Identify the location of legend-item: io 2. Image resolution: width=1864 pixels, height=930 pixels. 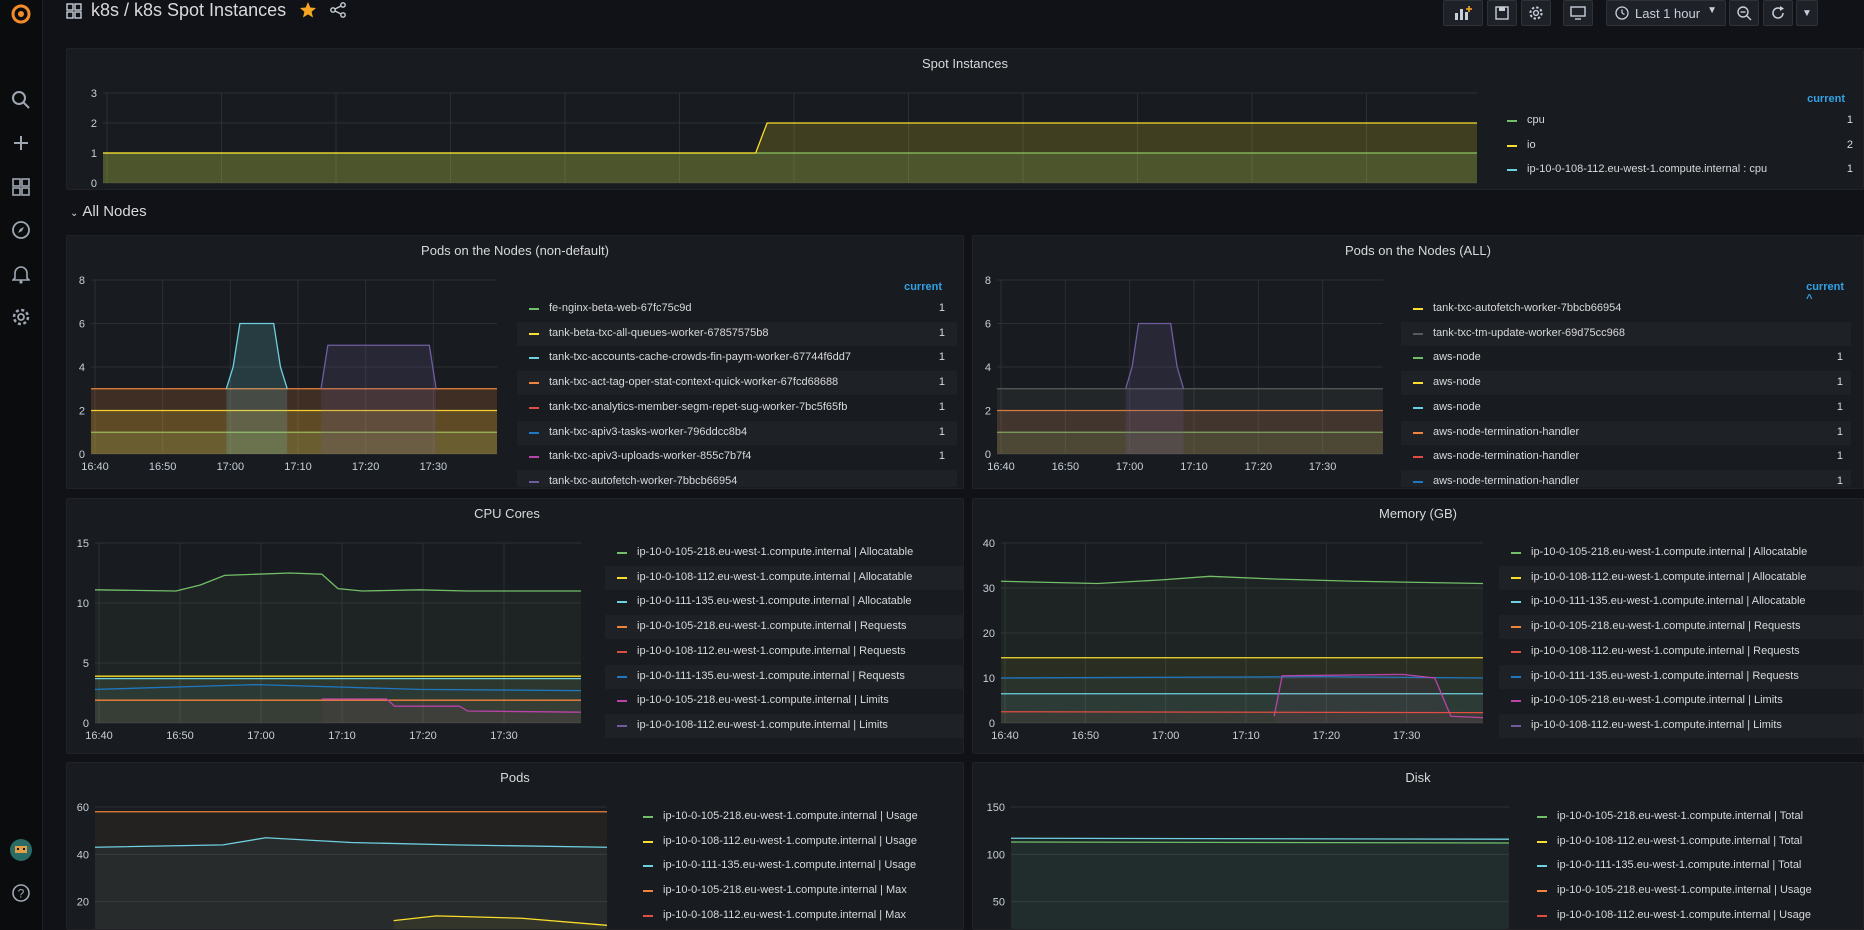
(1679, 146).